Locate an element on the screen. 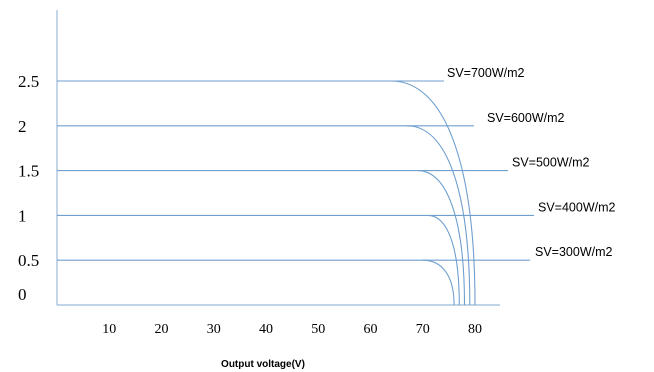 Image resolution: width=654 pixels, height=372 pixels. series-label: SV=400W/m2 is located at coordinates (577, 207).